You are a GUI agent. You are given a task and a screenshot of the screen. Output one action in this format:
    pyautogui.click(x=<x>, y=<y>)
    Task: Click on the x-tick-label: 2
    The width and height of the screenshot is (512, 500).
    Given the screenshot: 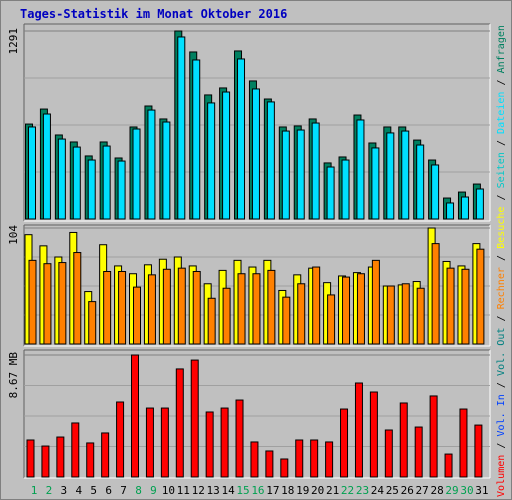 What is the action you would take?
    pyautogui.click(x=49, y=490)
    